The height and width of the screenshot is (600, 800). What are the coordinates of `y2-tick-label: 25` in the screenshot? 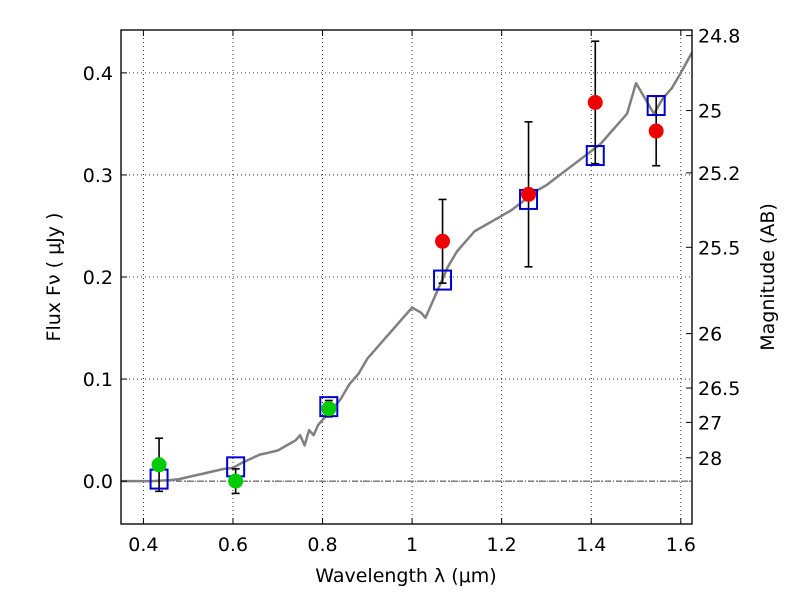 It's located at (710, 112).